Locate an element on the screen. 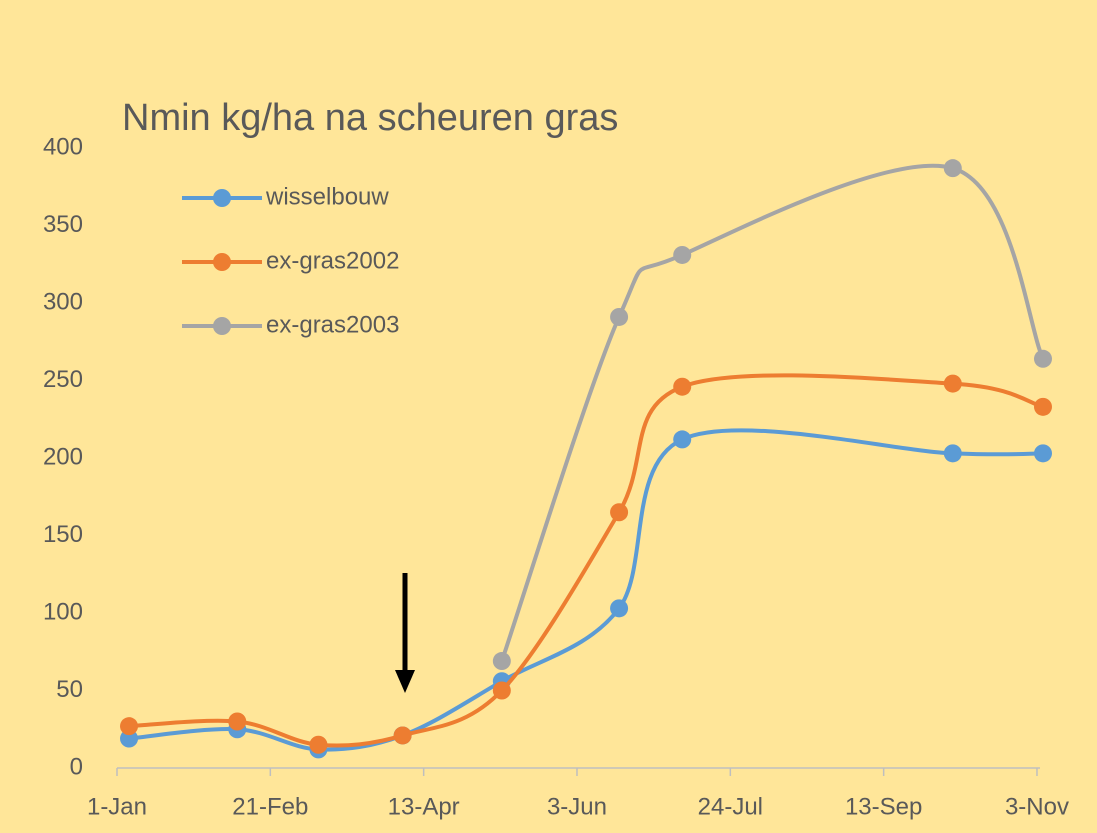  y-tick-label: 200 is located at coordinates (63, 456).